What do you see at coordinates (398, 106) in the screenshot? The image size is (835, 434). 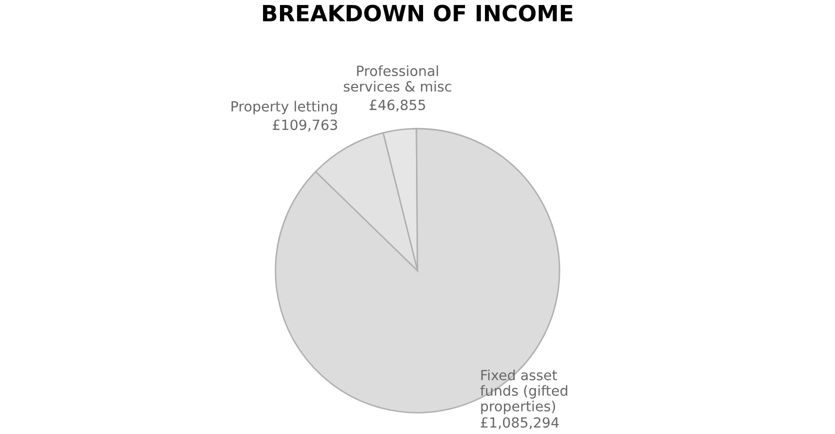 I see `data-label: £46,855` at bounding box center [398, 106].